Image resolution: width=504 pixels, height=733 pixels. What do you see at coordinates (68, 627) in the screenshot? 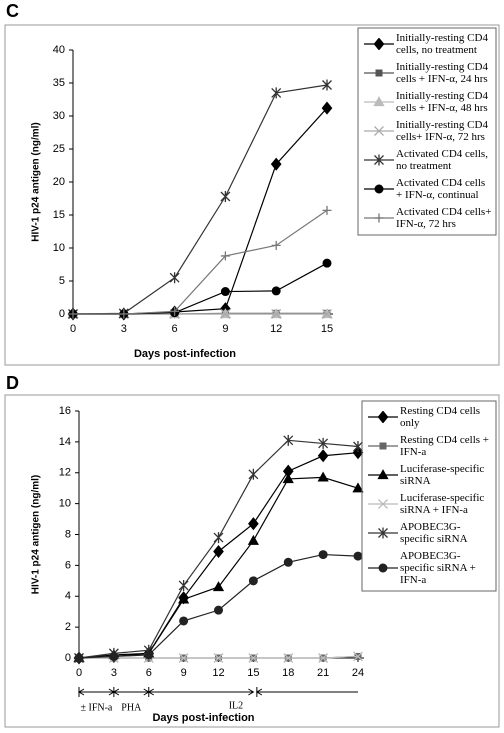
I see `y-tick-label: 2` at bounding box center [68, 627].